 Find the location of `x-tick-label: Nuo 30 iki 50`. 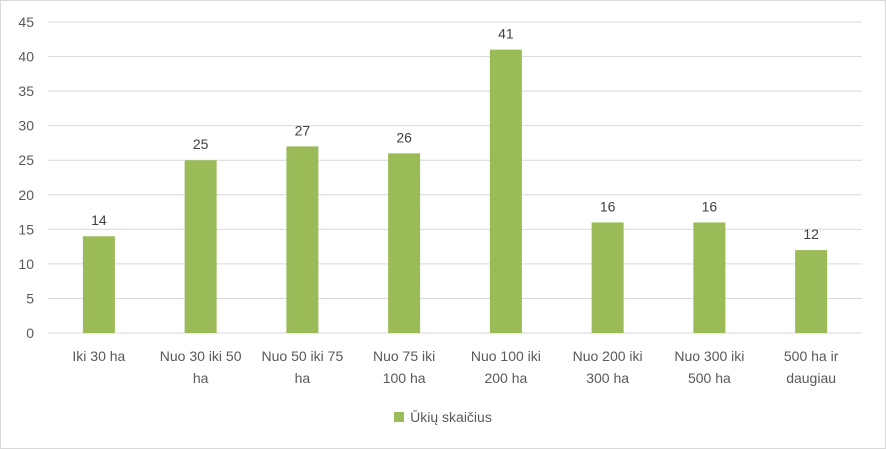

x-tick-label: Nuo 30 iki 50 is located at coordinates (201, 356).